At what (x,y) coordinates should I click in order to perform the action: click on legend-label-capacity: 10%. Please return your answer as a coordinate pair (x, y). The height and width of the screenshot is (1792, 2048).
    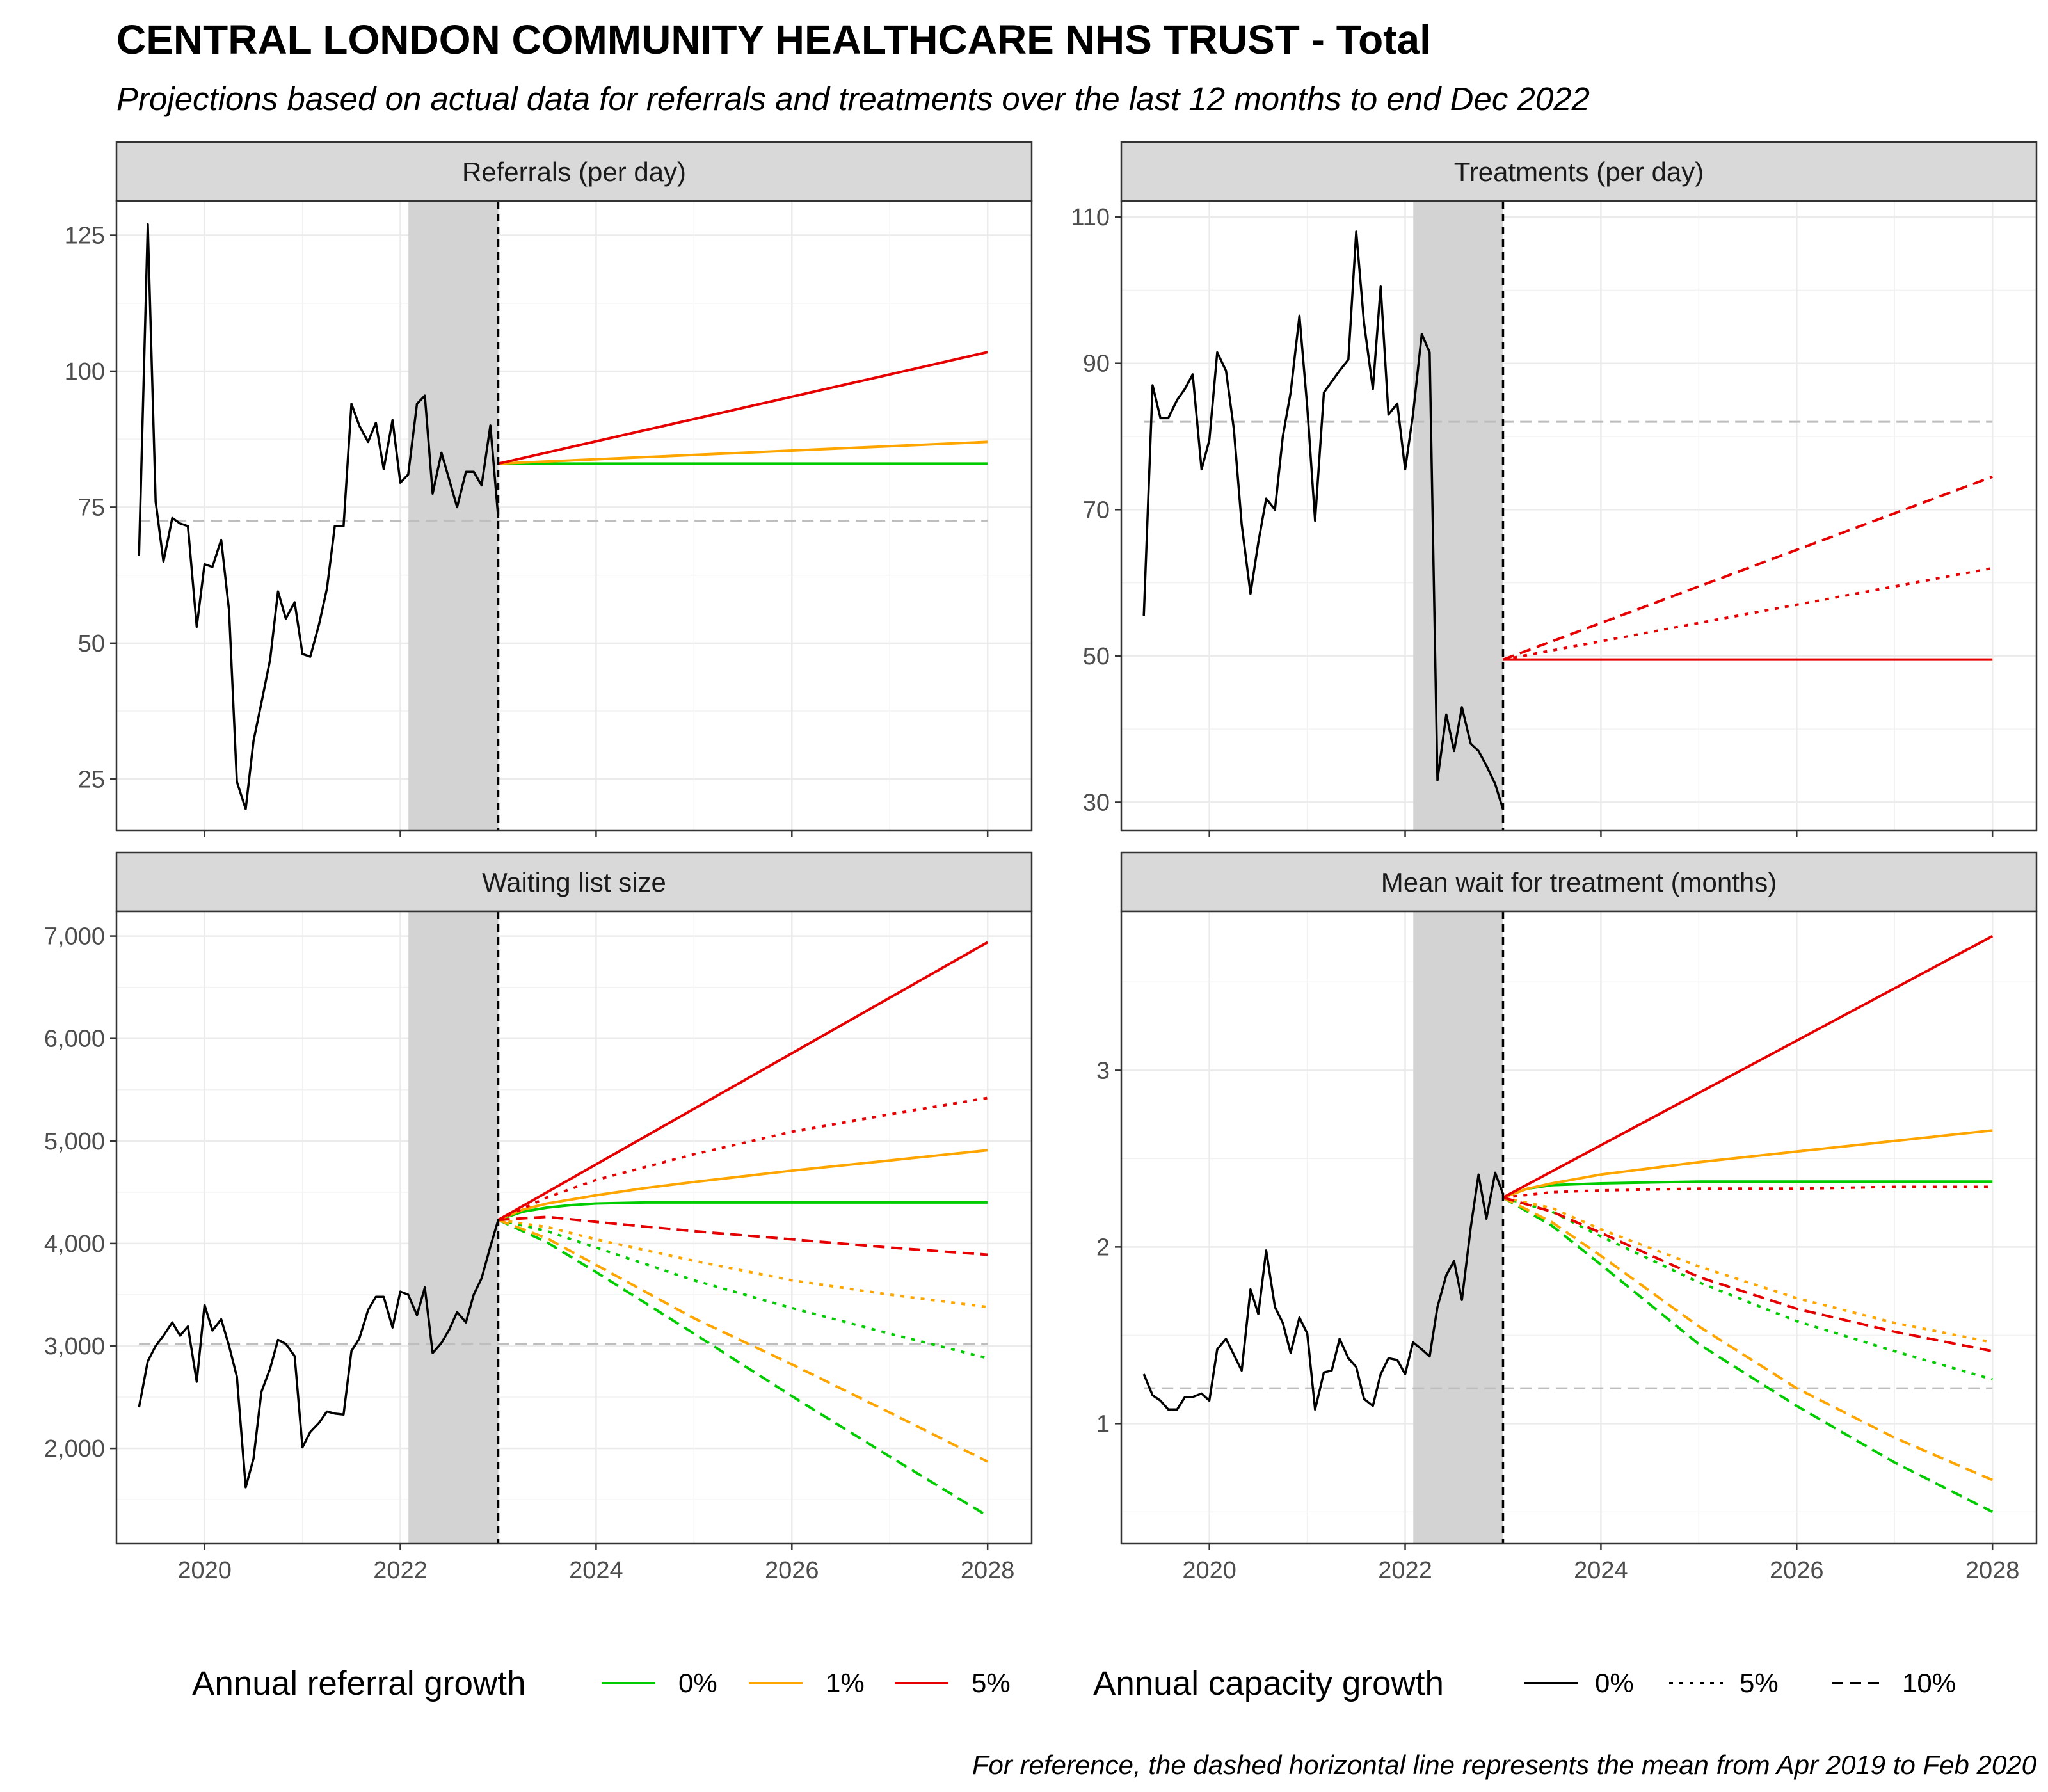
    Looking at the image, I should click on (1929, 1683).